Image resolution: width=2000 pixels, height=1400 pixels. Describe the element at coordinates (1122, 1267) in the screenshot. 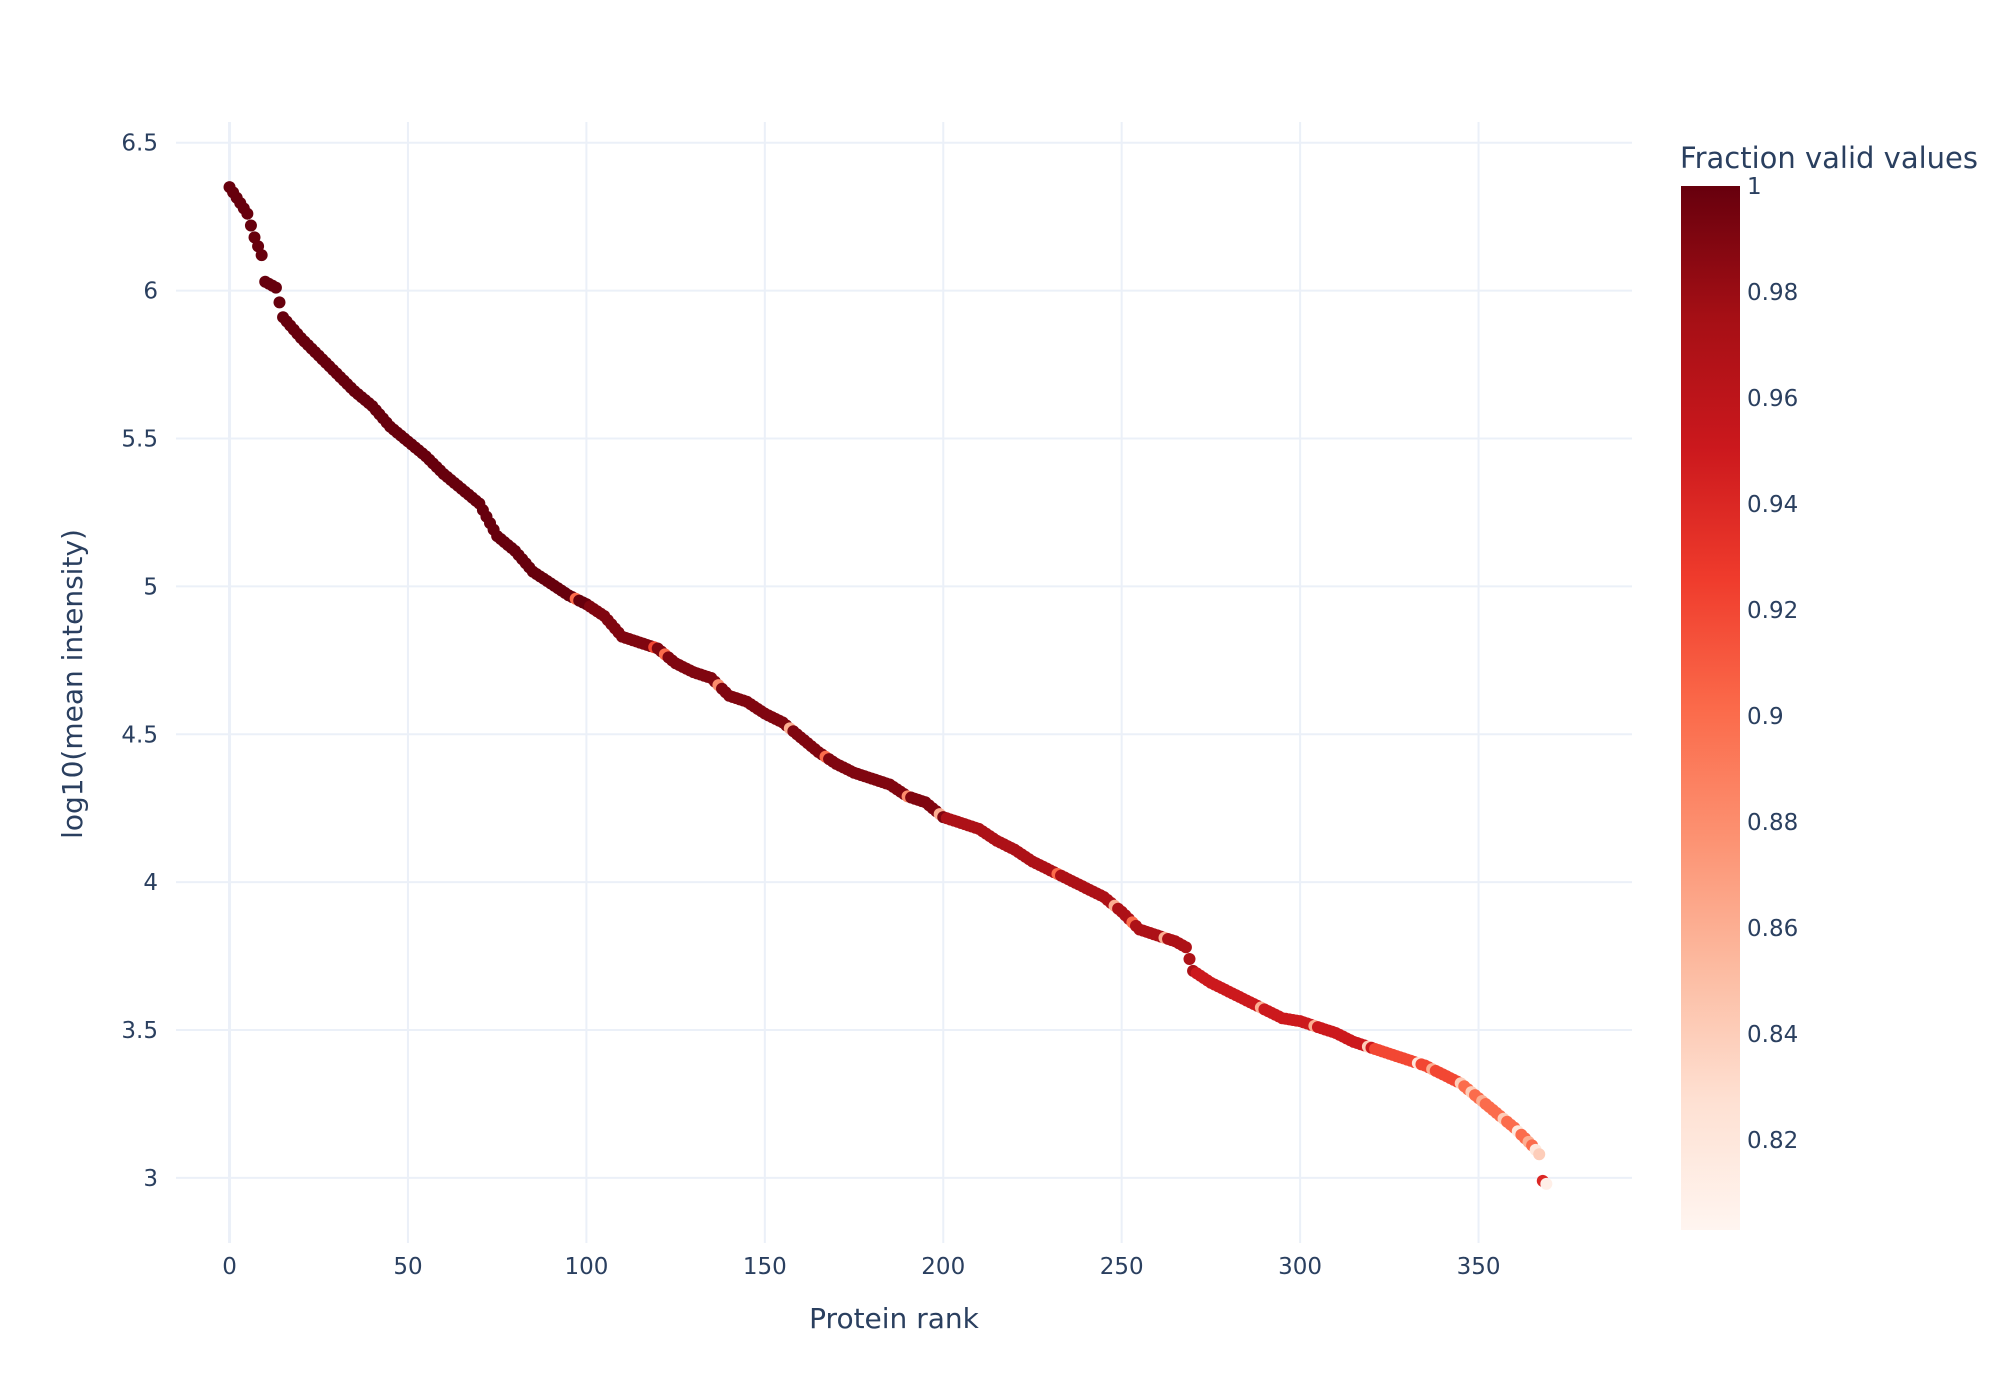

I see `x-tick-label: 250` at that location.